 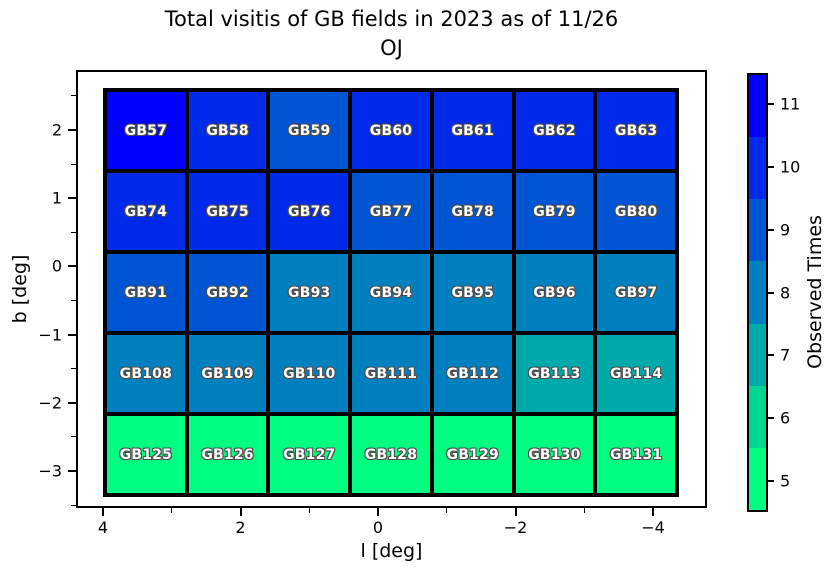 I want to click on field-cell: GB129, so click(x=472, y=454).